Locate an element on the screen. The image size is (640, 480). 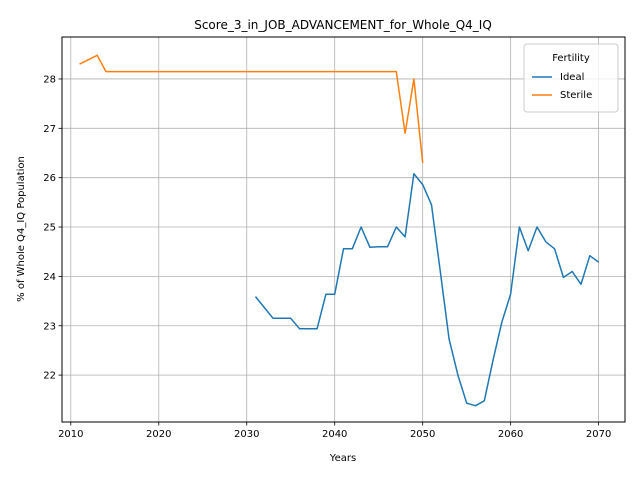
y-tick-label: 22 is located at coordinates (49, 376).